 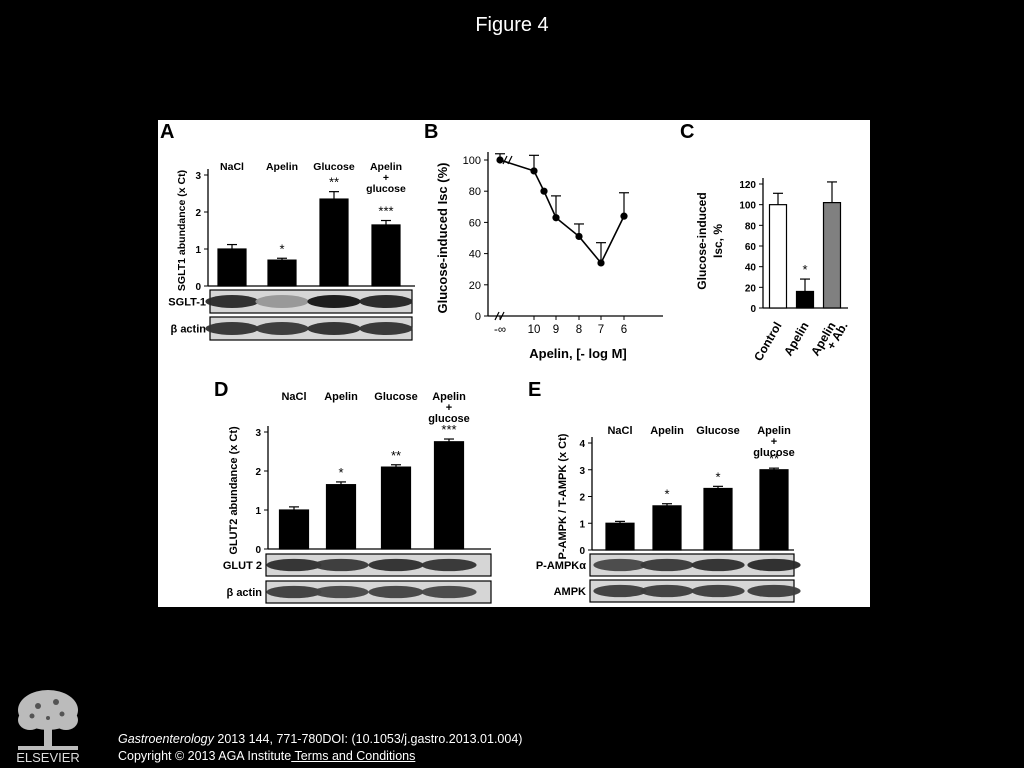 I want to click on category-label-d: Apelin, so click(x=341, y=397).